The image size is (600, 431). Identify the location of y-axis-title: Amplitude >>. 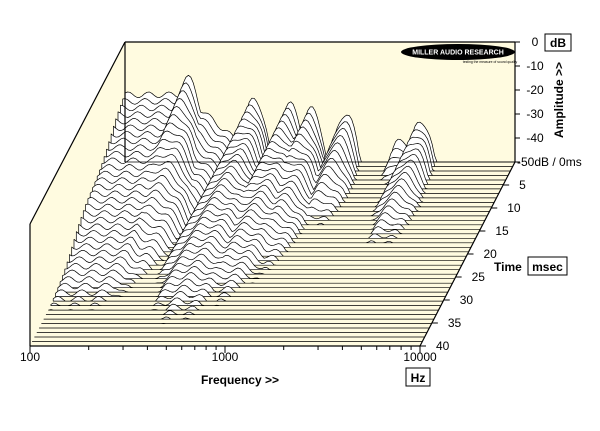
(559, 100).